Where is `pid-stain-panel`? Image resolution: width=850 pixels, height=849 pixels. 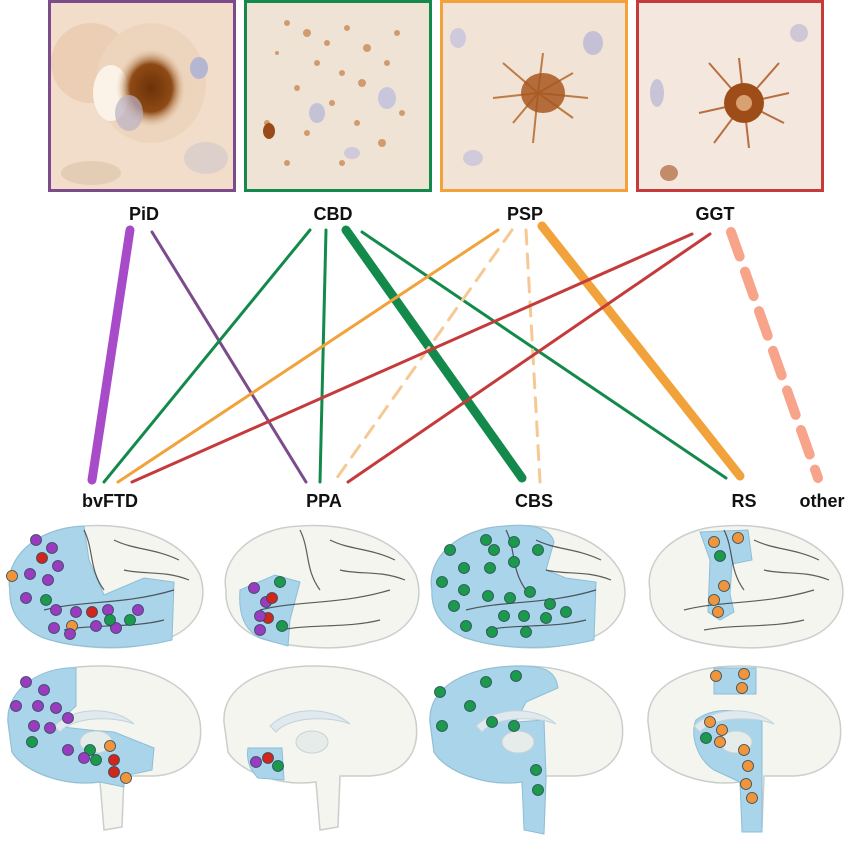 pid-stain-panel is located at coordinates (142, 96).